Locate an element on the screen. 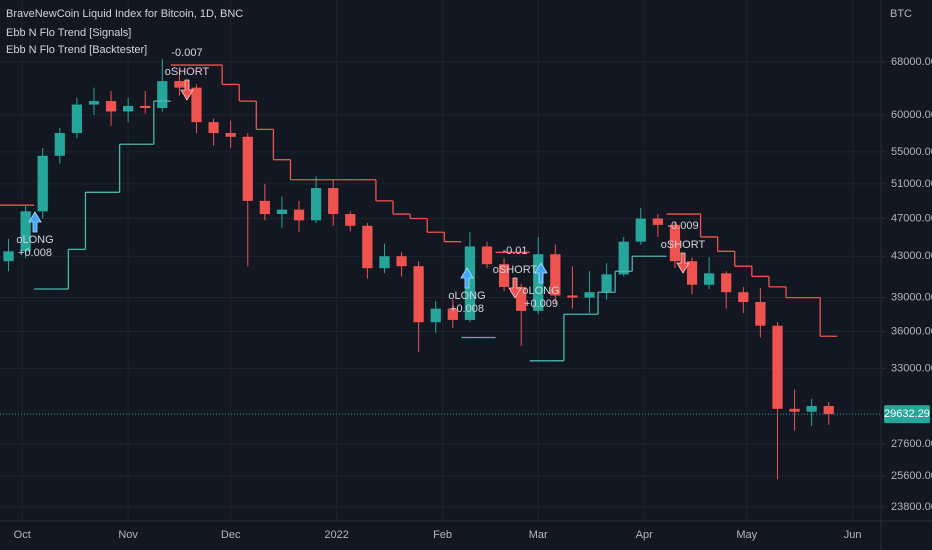  last-price-box is located at coordinates (907, 414).